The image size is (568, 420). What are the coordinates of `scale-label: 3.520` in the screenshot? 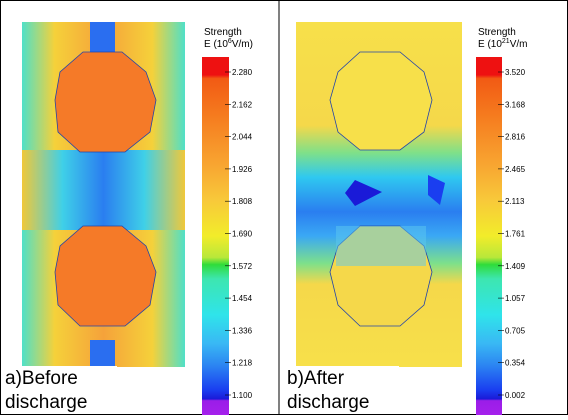 It's located at (515, 72).